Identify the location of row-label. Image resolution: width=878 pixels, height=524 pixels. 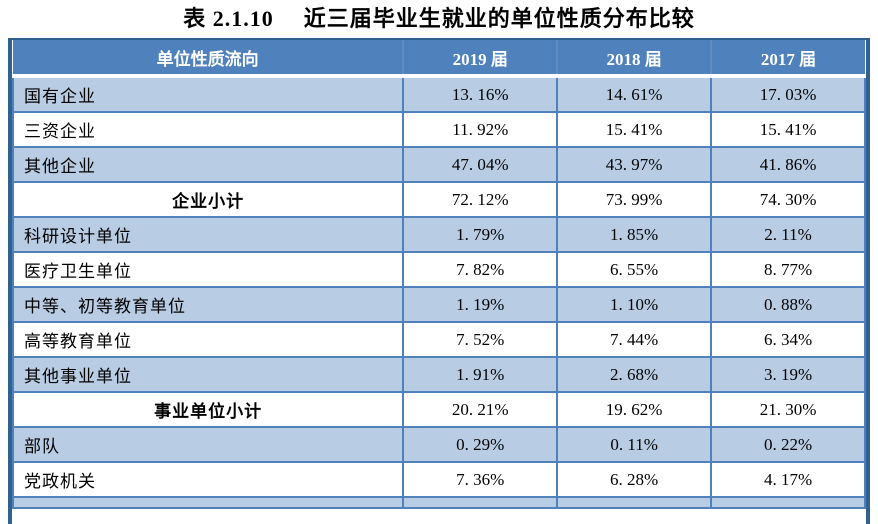
(208, 502).